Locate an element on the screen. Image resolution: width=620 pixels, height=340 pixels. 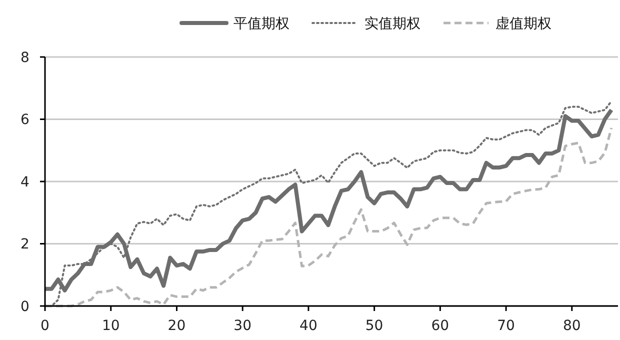
x-tick-label: 0 is located at coordinates (45, 326).